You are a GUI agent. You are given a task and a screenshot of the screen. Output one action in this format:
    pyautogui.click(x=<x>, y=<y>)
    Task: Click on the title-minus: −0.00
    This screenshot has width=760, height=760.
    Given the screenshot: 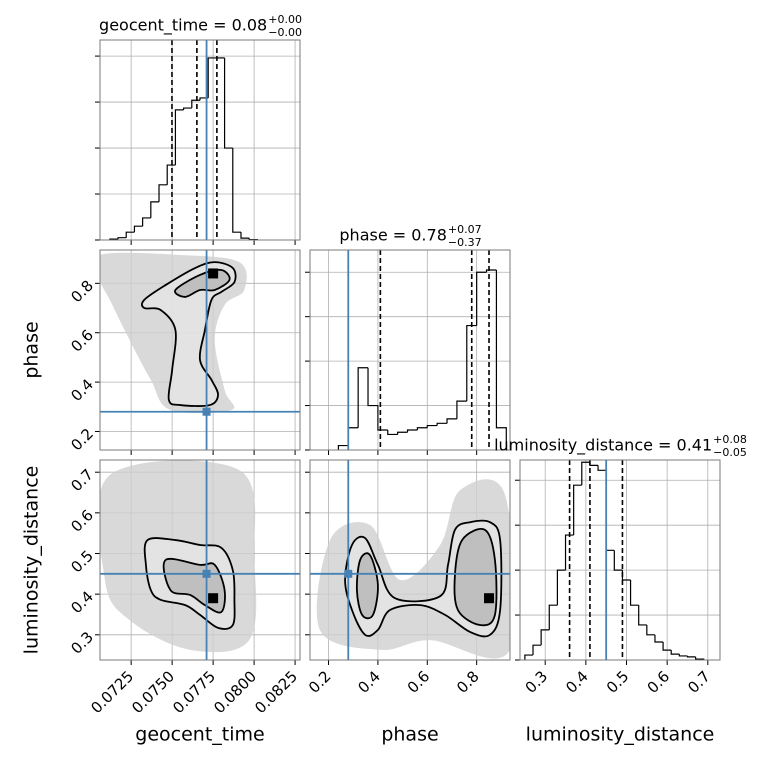 What is the action you would take?
    pyautogui.click(x=285, y=32)
    